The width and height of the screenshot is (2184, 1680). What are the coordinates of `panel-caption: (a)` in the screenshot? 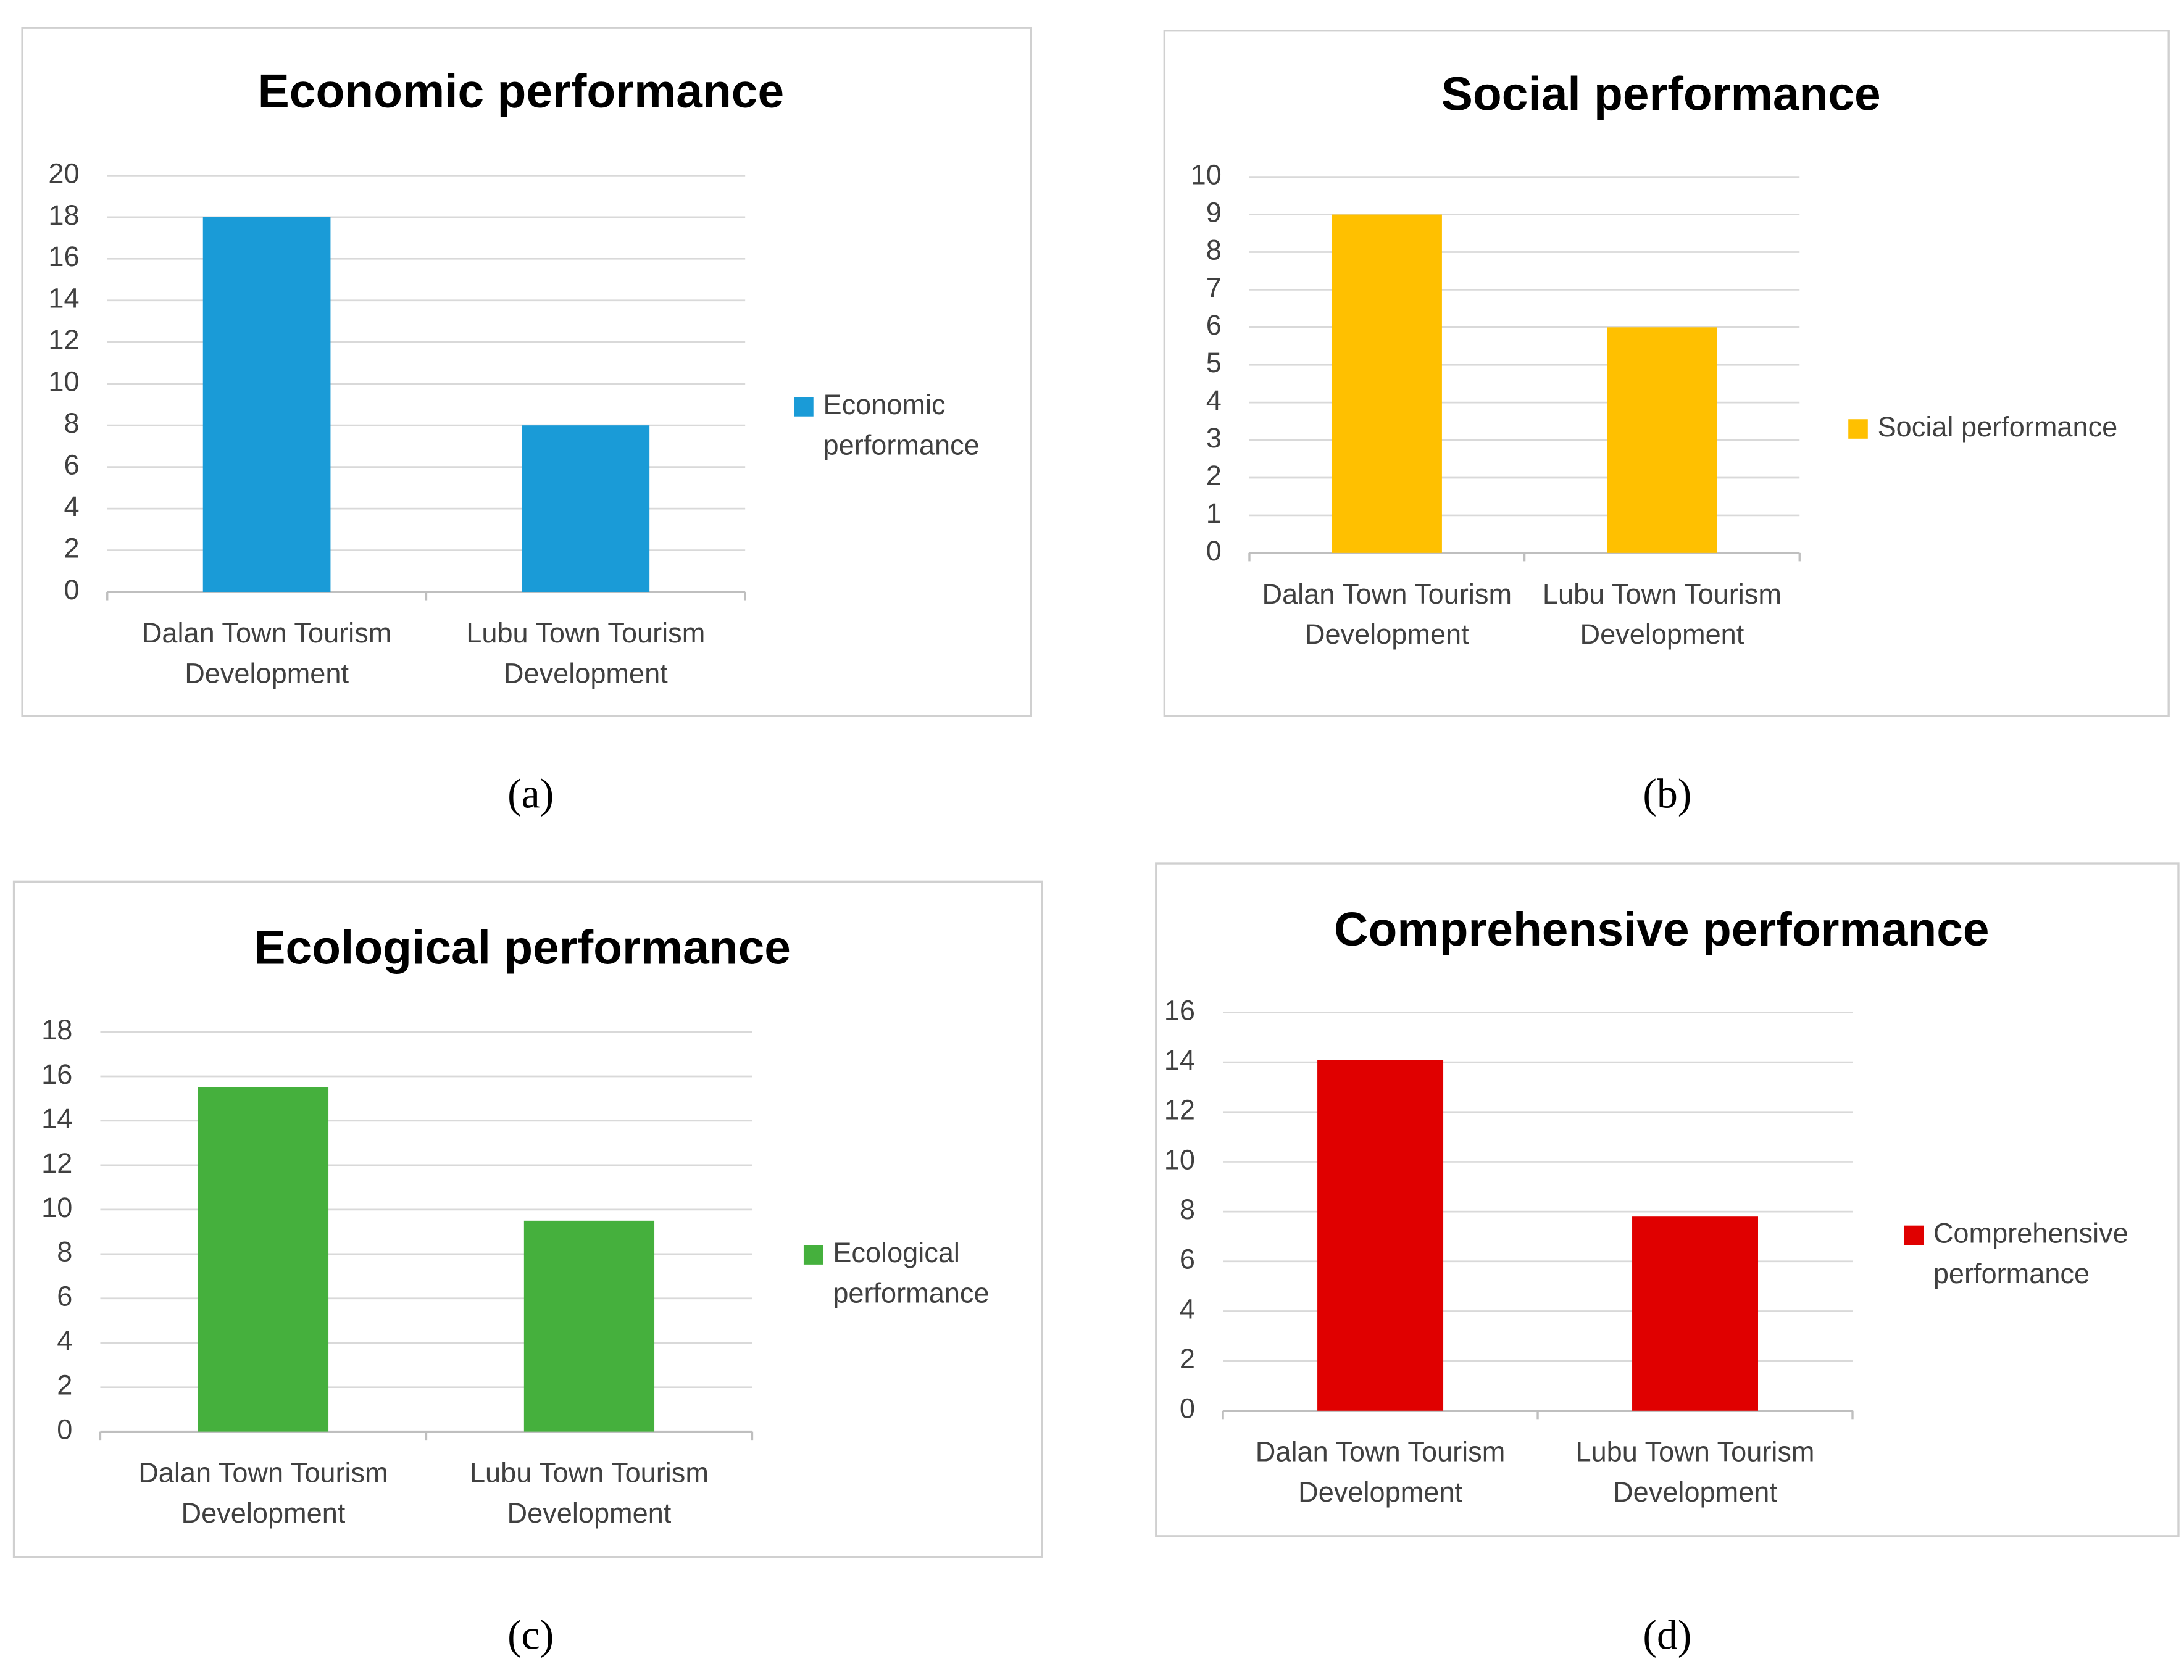 It's located at (530, 794).